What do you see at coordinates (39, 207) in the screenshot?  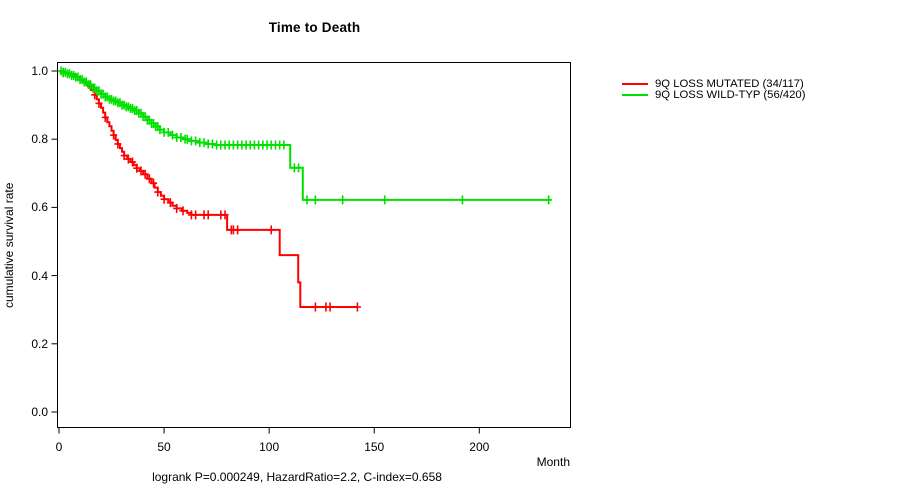 I see `y-tick-label: 0.6` at bounding box center [39, 207].